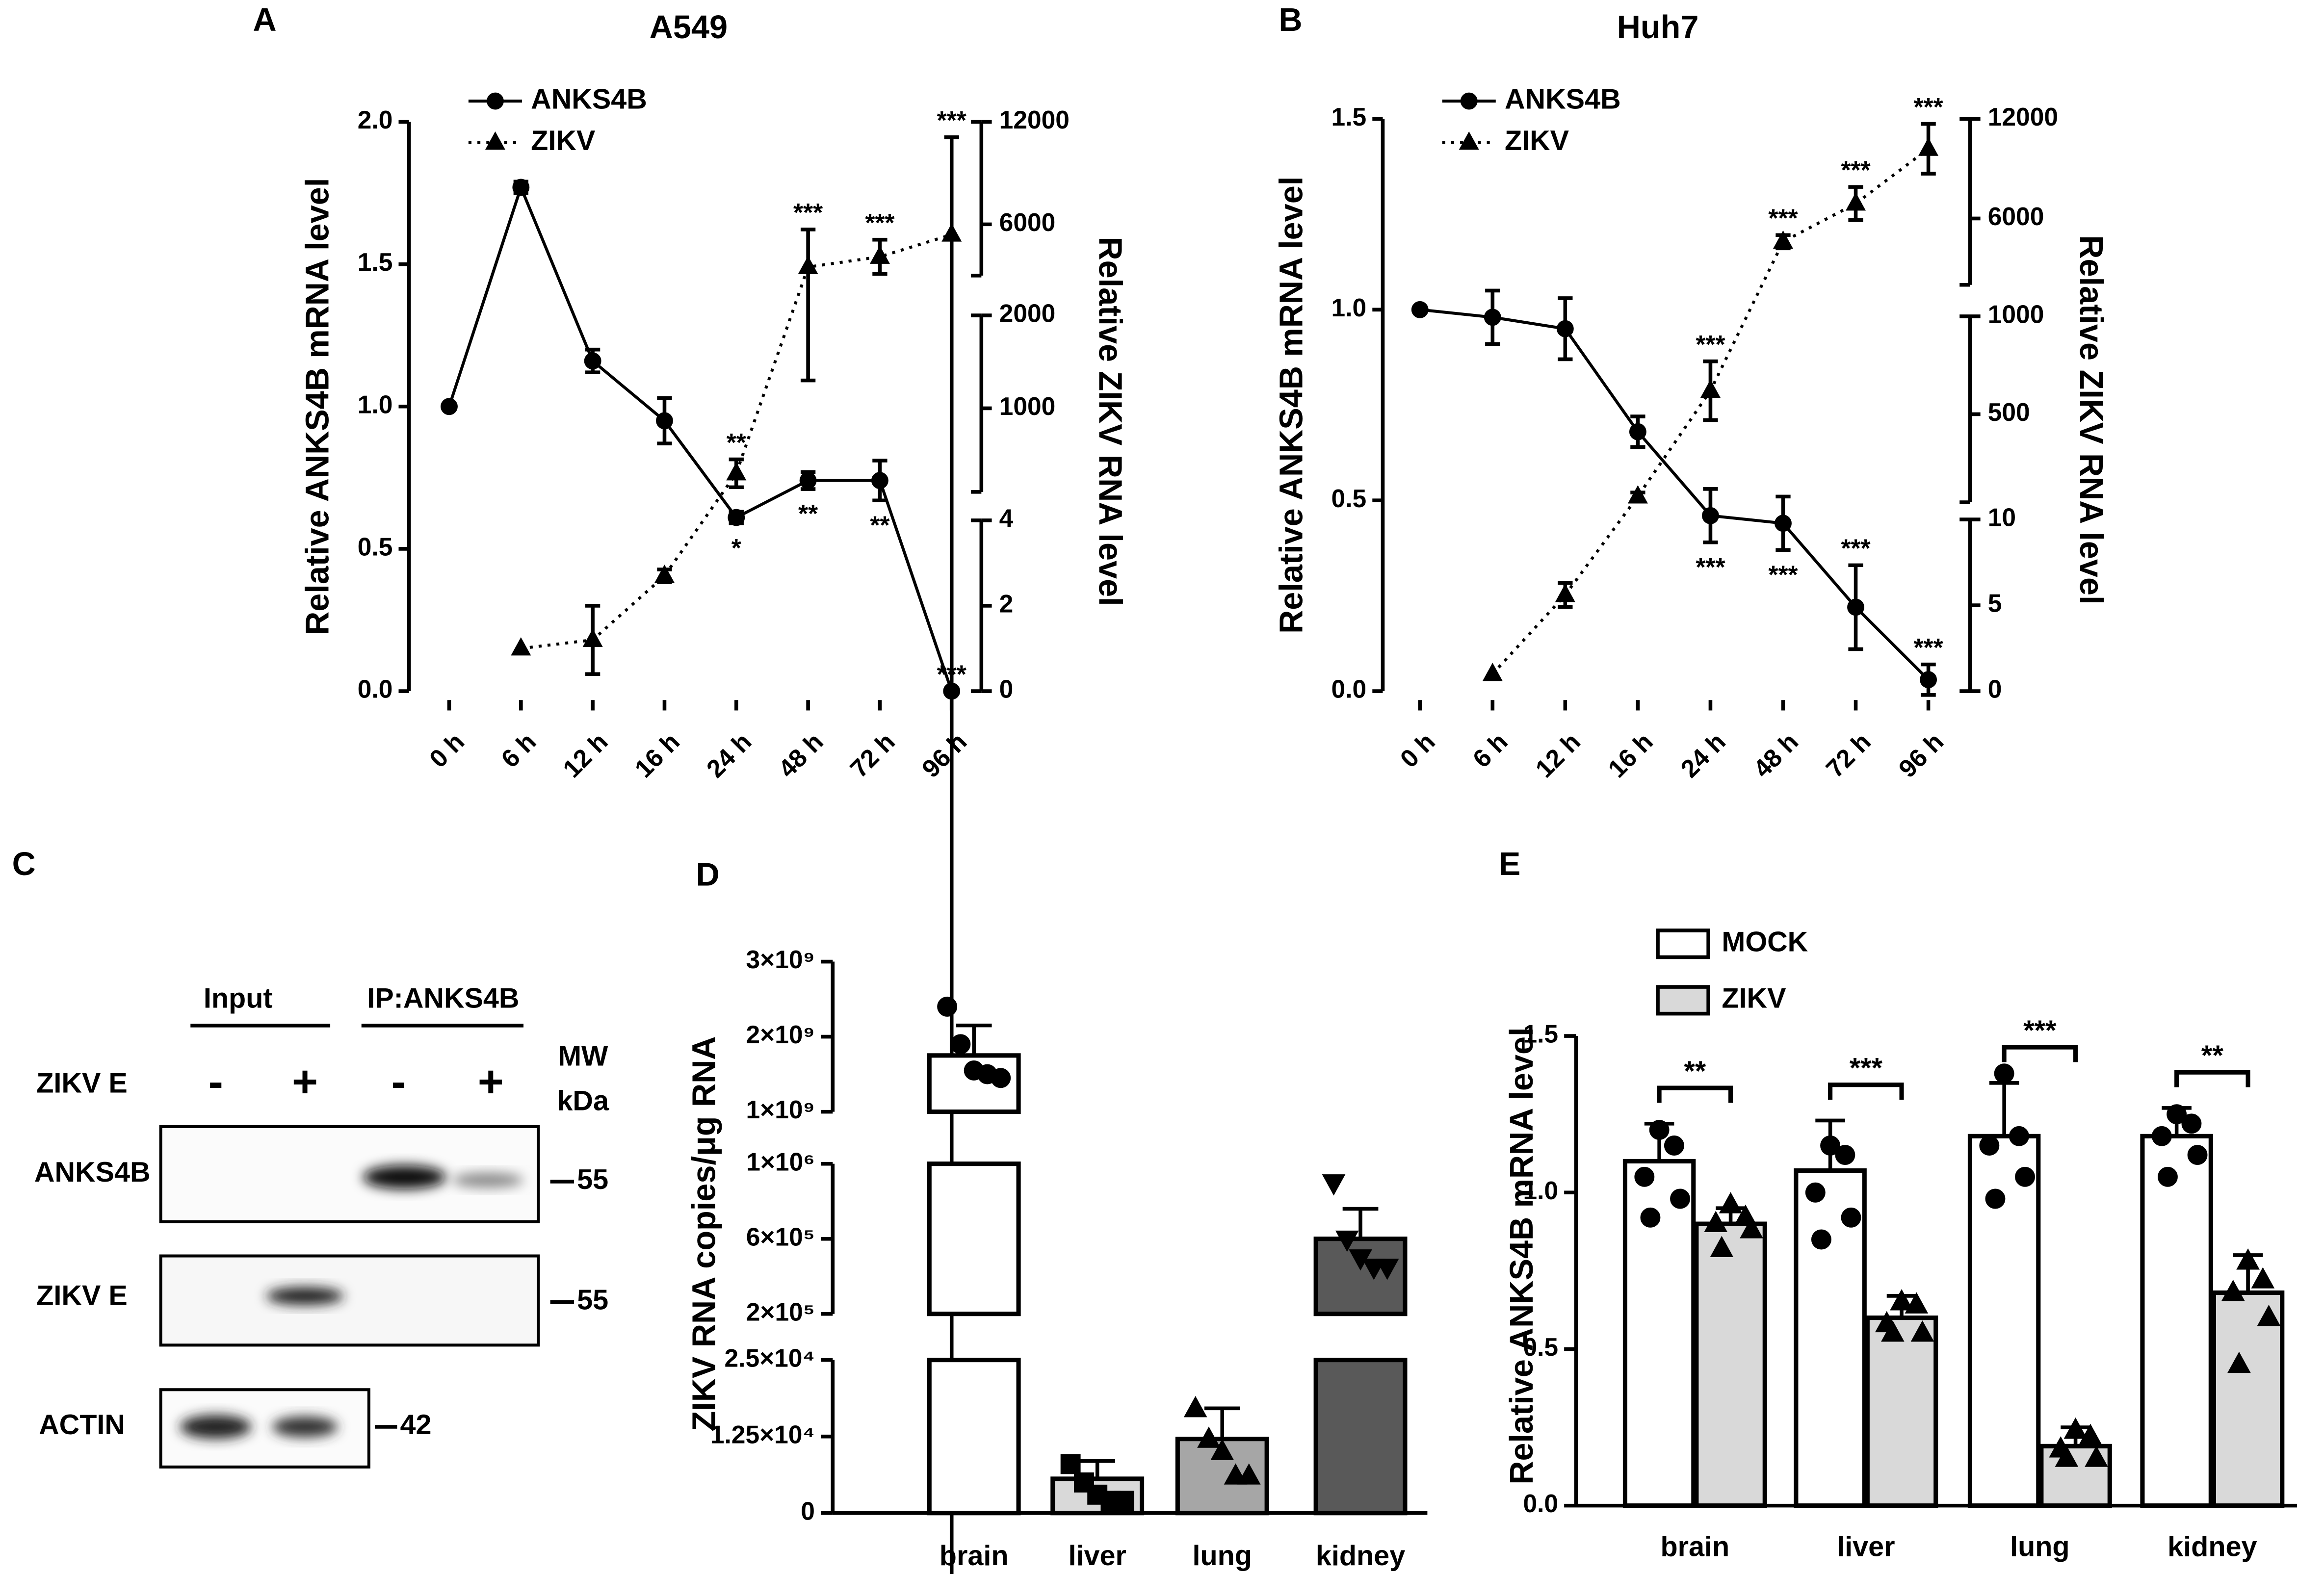 This screenshot has height=1574, width=2324. I want to click on x-tick-label: 6 h, so click(519, 750).